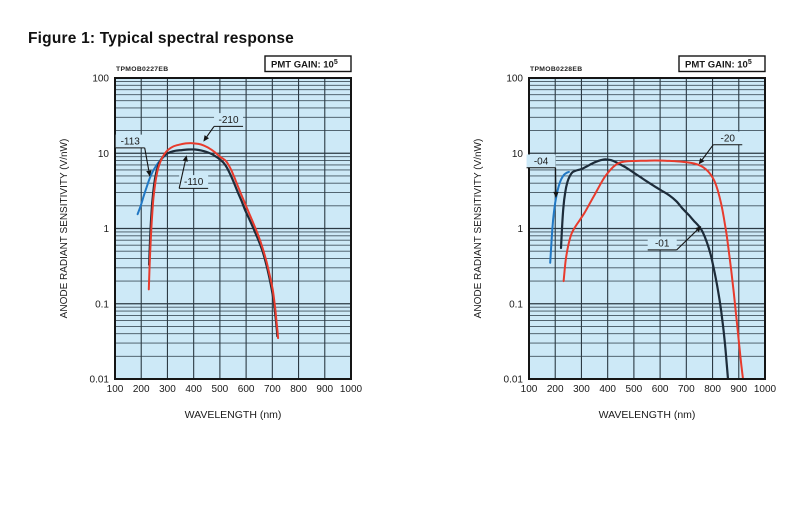  I want to click on annotation-label: -110, so click(194, 182).